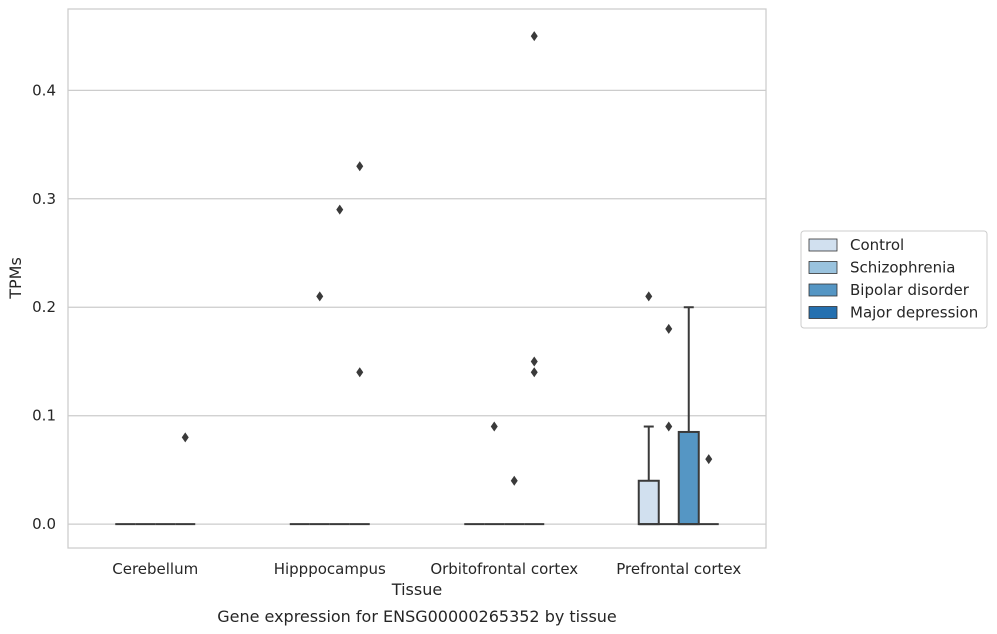 The height and width of the screenshot is (634, 997). What do you see at coordinates (877, 245) in the screenshot?
I see `legend-label: Control` at bounding box center [877, 245].